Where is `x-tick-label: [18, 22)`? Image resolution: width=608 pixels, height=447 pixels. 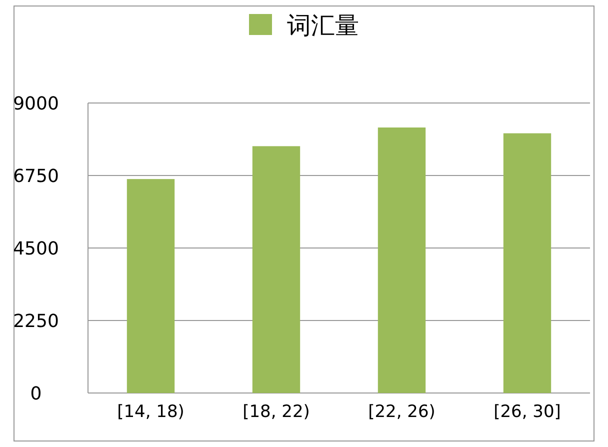 x-tick-label: [18, 22) is located at coordinates (276, 412).